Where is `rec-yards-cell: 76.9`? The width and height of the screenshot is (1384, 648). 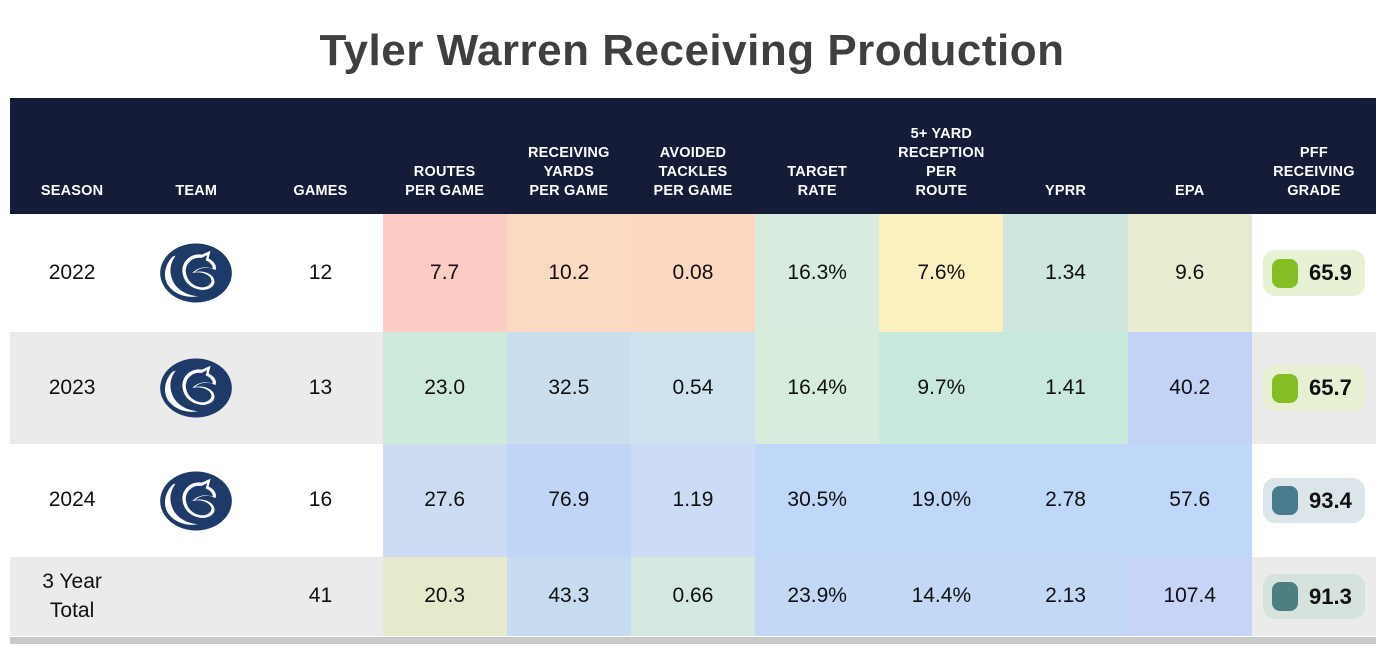 rec-yards-cell: 76.9 is located at coordinates (568, 500).